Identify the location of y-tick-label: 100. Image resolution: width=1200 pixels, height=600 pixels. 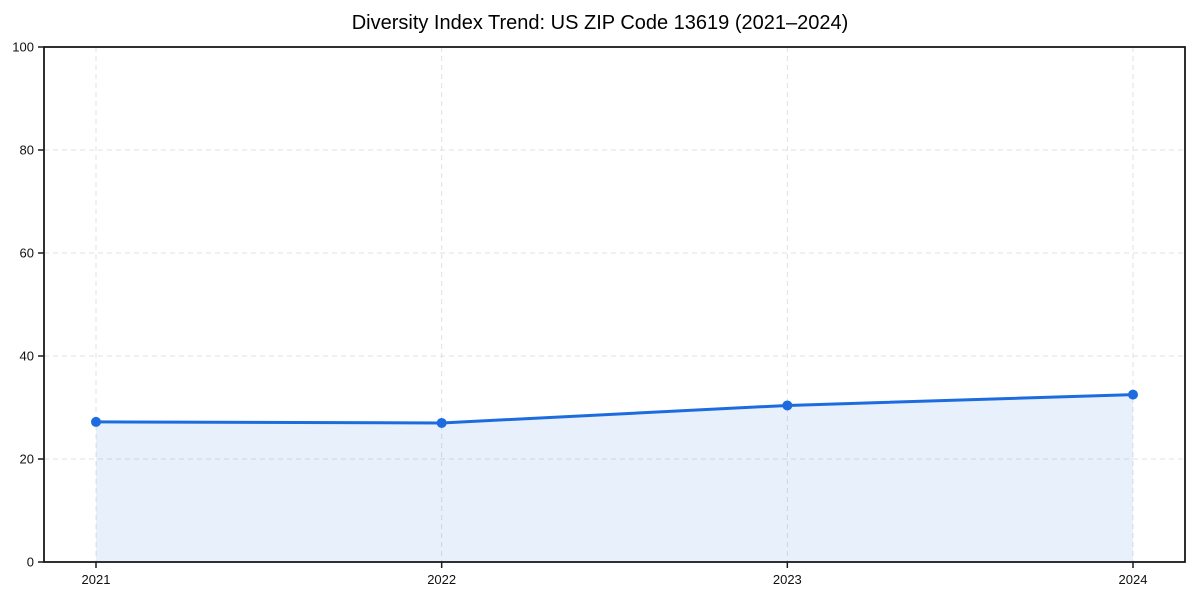
(23, 47).